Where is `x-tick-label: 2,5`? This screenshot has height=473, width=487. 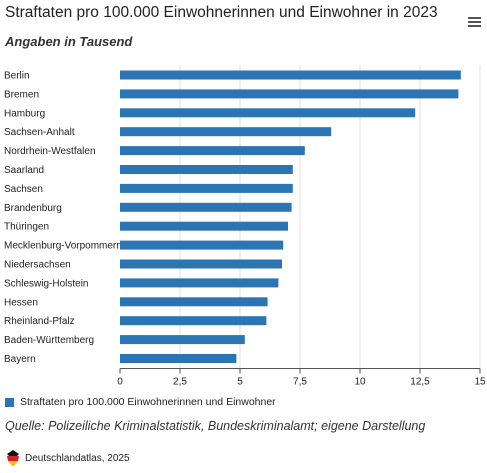
x-tick-label: 2,5 is located at coordinates (180, 382).